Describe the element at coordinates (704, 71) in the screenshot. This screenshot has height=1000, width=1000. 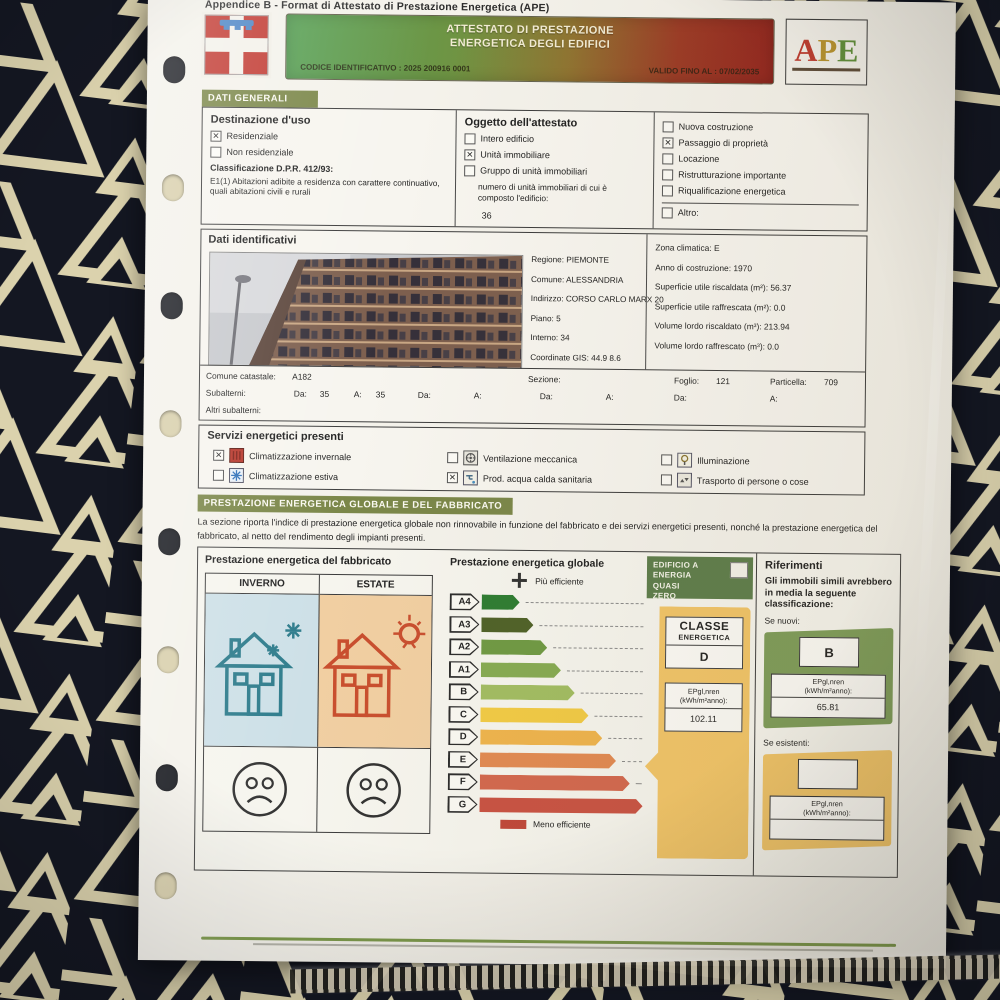
I see `valido-fino-al: VALIDO FINO AL : 07/02/2035` at that location.